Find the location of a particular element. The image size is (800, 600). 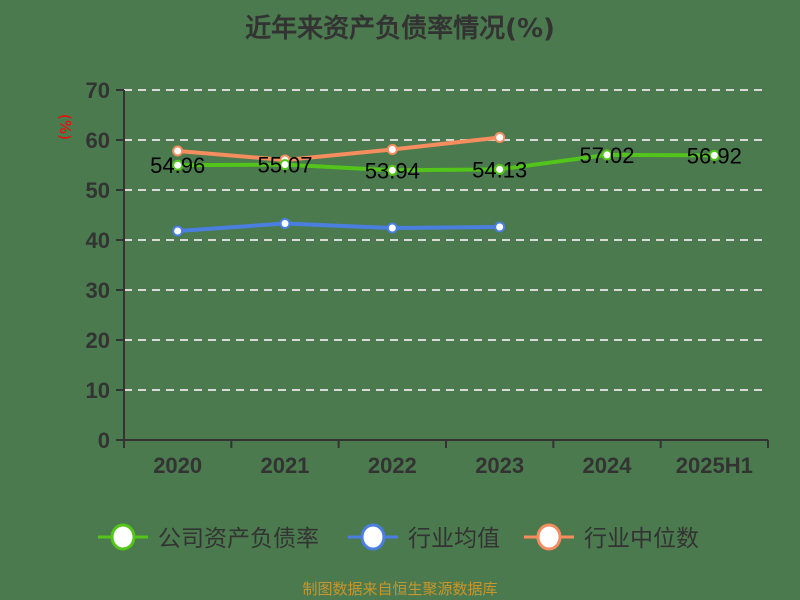

data-source-note: 制图数据来自恒生聚源数据库 is located at coordinates (400, 589).